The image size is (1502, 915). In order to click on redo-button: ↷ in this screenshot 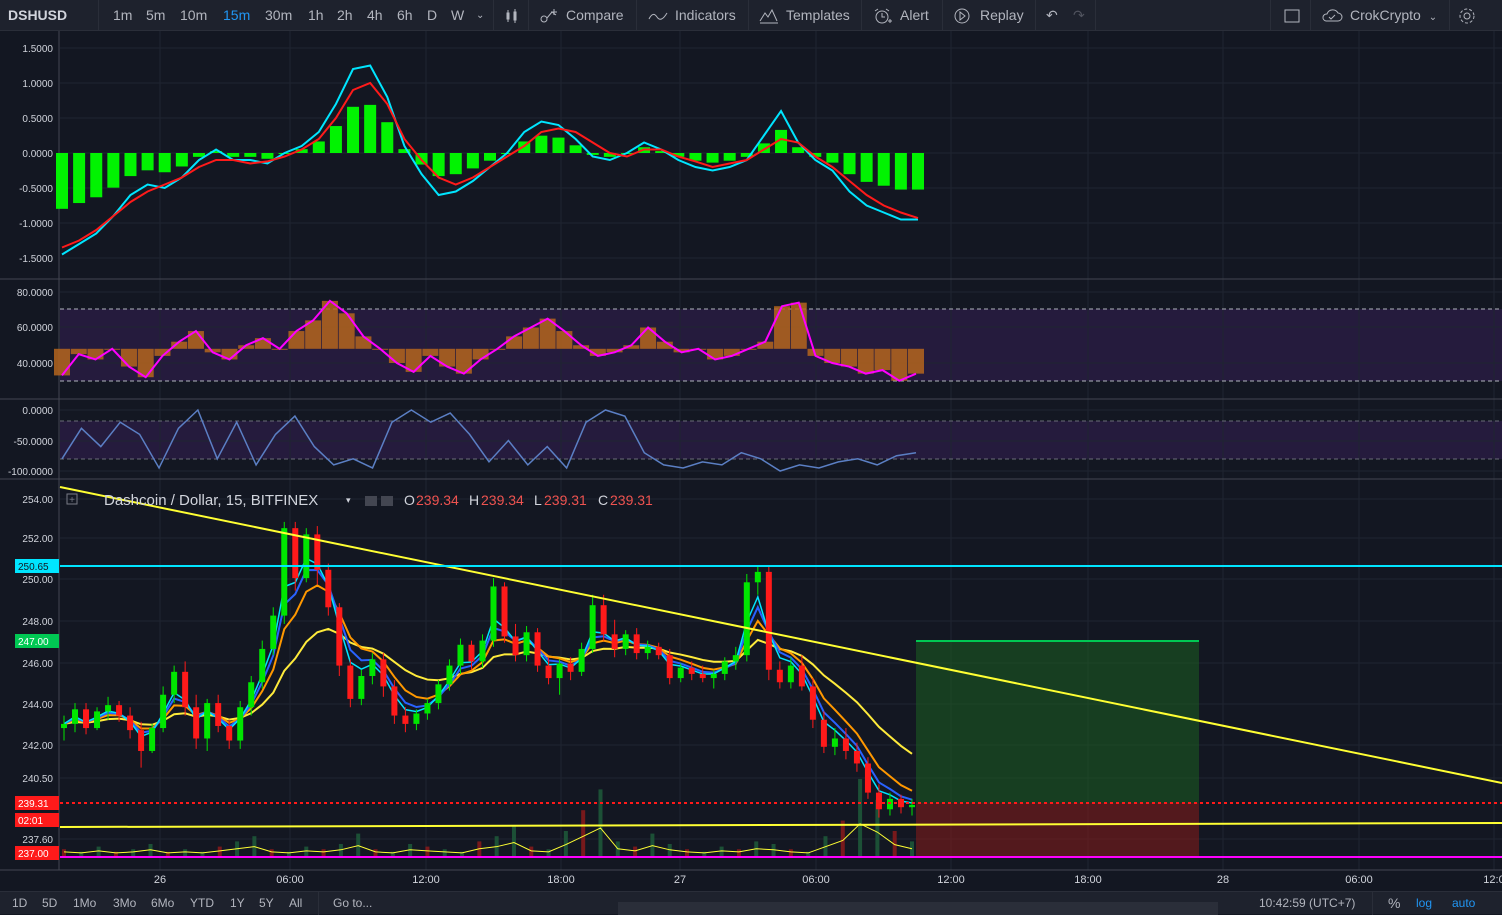, I will do `click(1079, 15)`.